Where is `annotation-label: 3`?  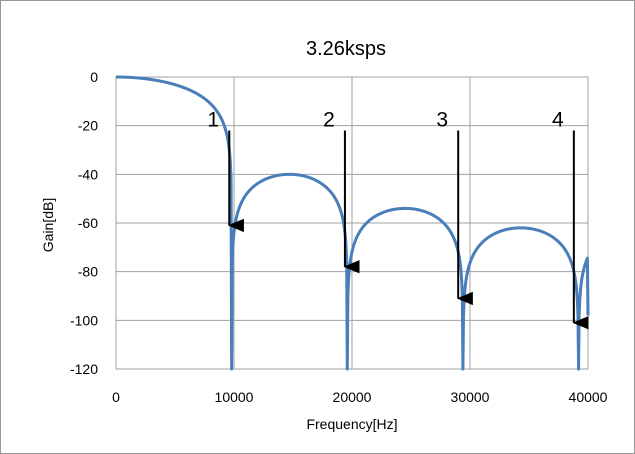
annotation-label: 3 is located at coordinates (442, 120).